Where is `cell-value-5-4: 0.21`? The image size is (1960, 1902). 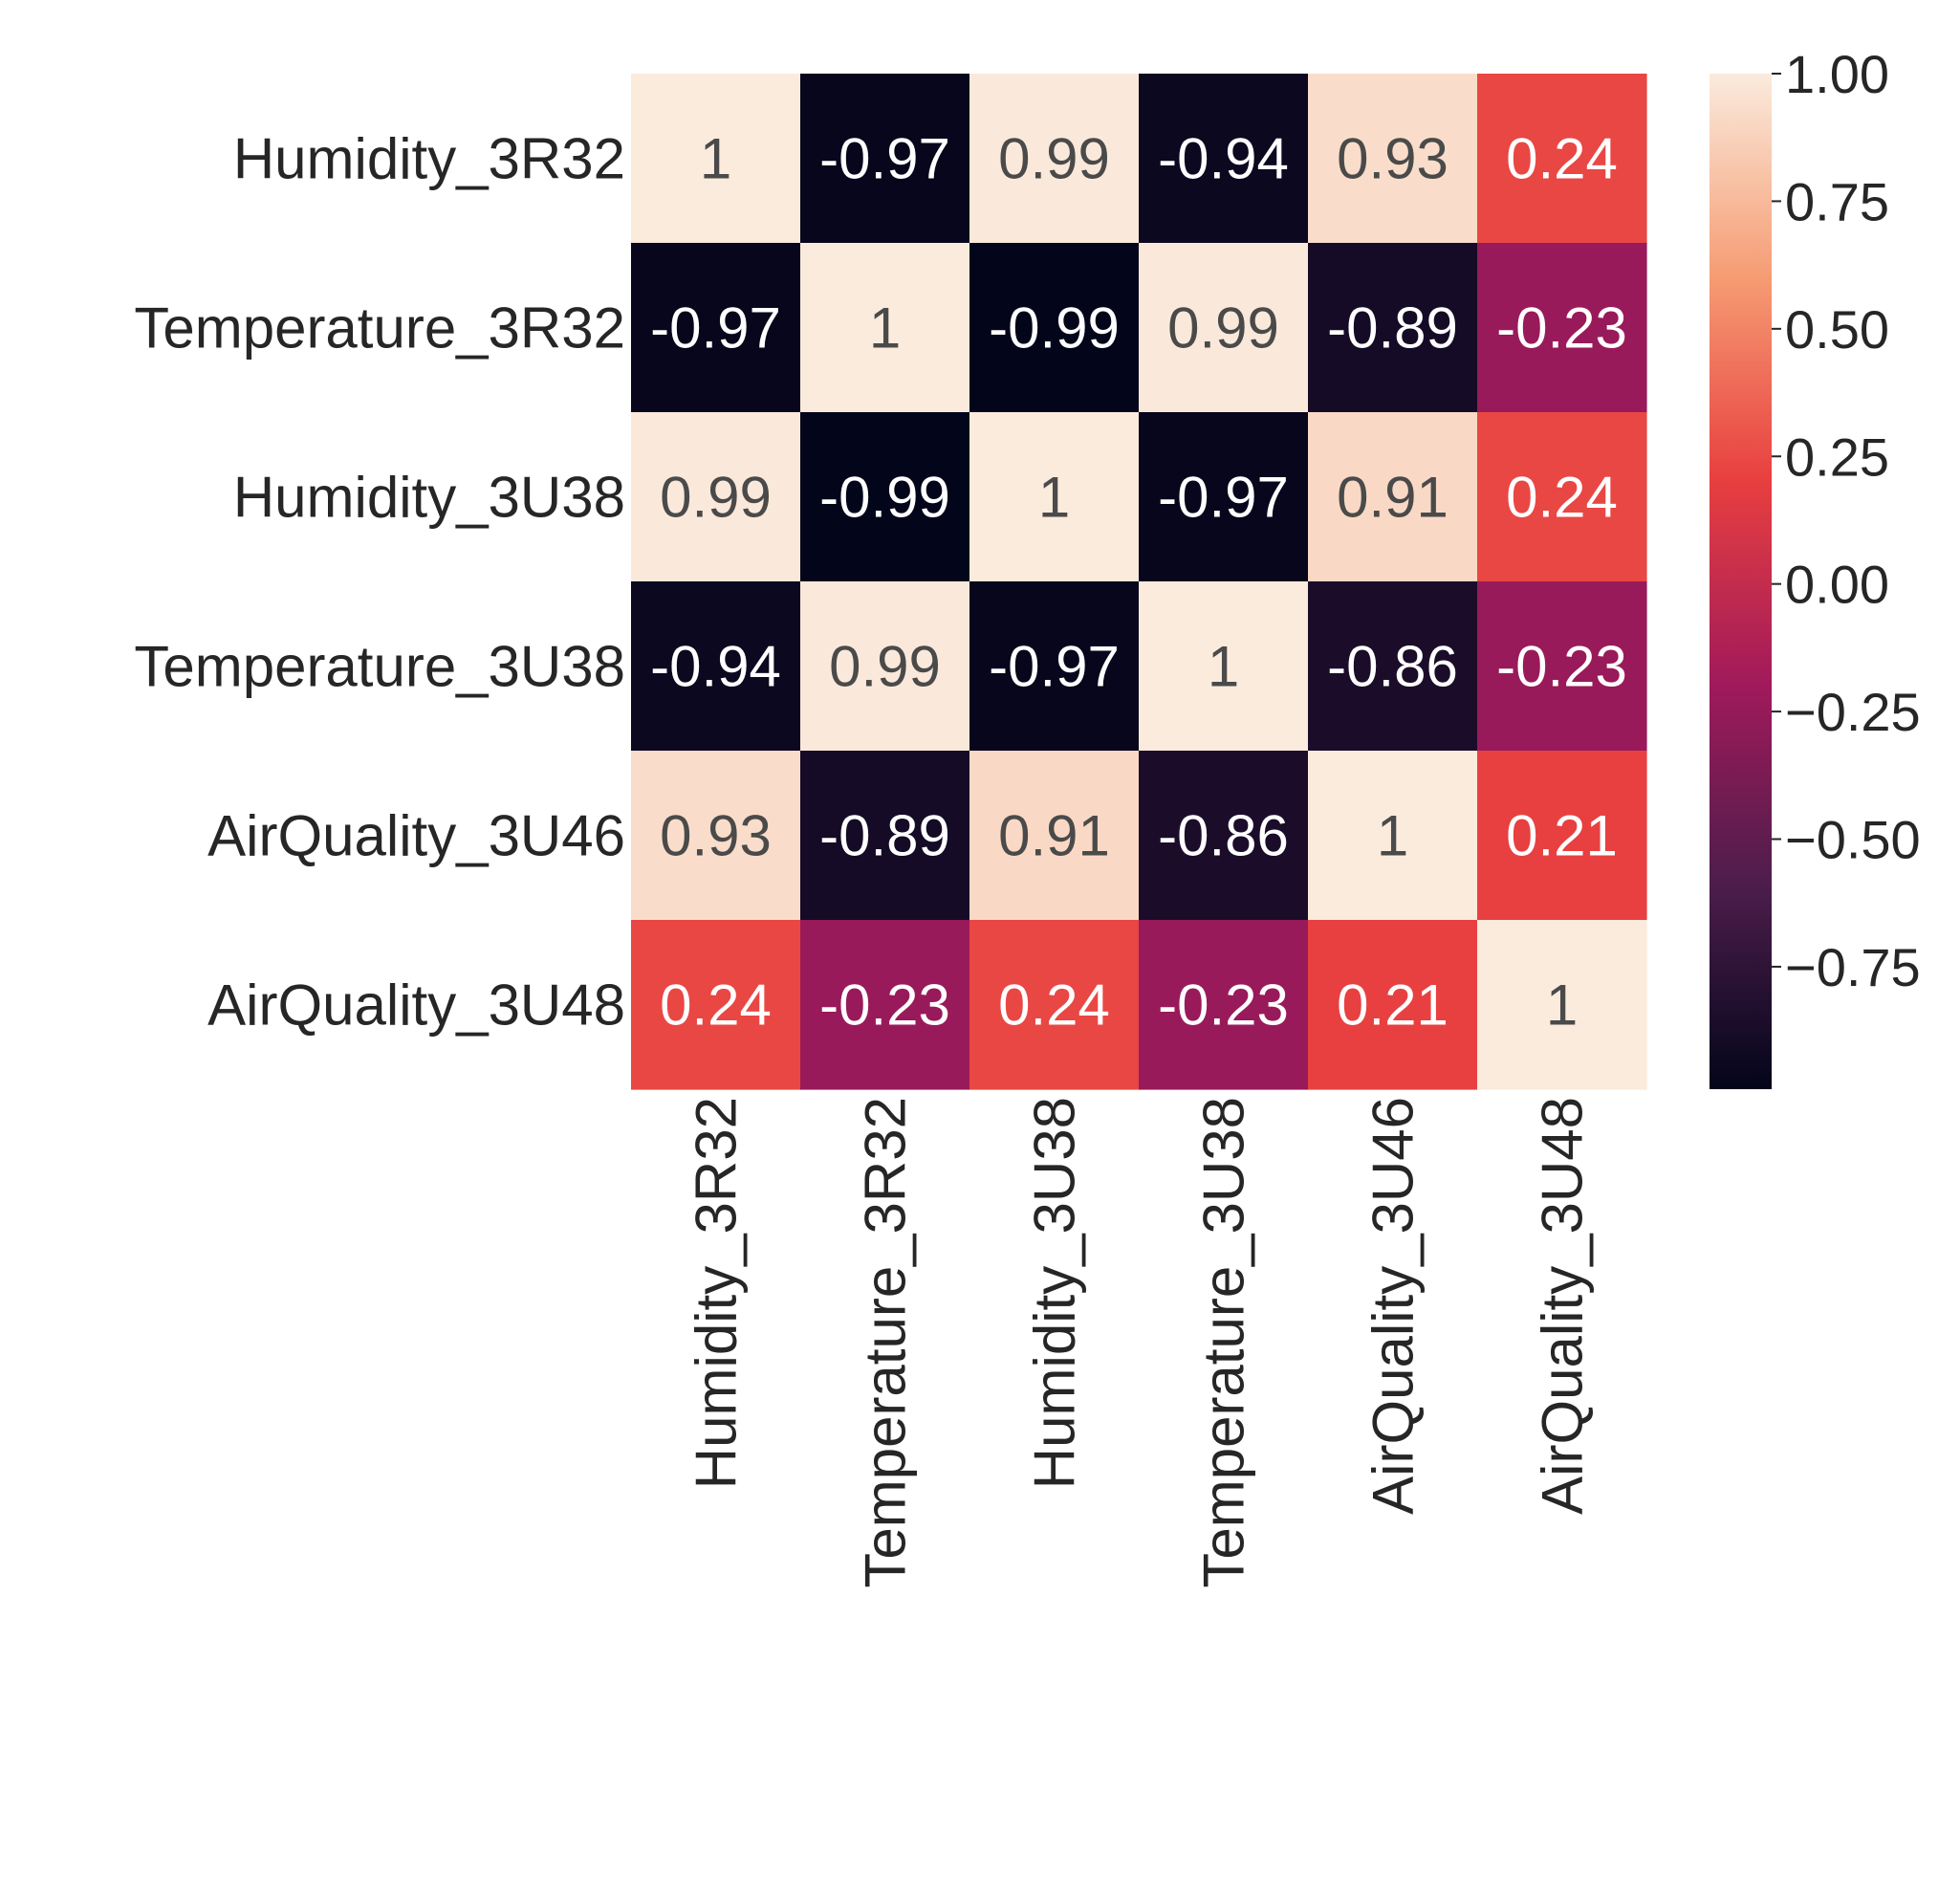
cell-value-5-4: 0.21 is located at coordinates (1392, 1006).